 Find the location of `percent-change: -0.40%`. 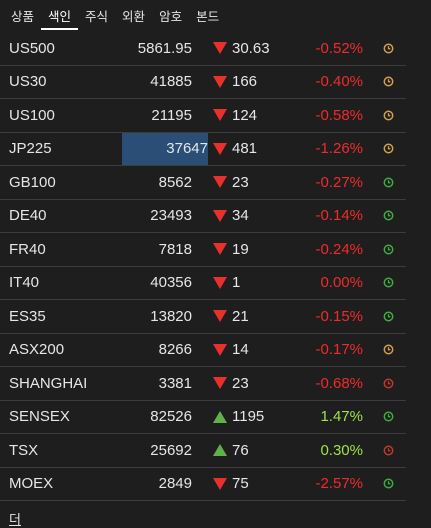

percent-change: -0.40% is located at coordinates (339, 82).